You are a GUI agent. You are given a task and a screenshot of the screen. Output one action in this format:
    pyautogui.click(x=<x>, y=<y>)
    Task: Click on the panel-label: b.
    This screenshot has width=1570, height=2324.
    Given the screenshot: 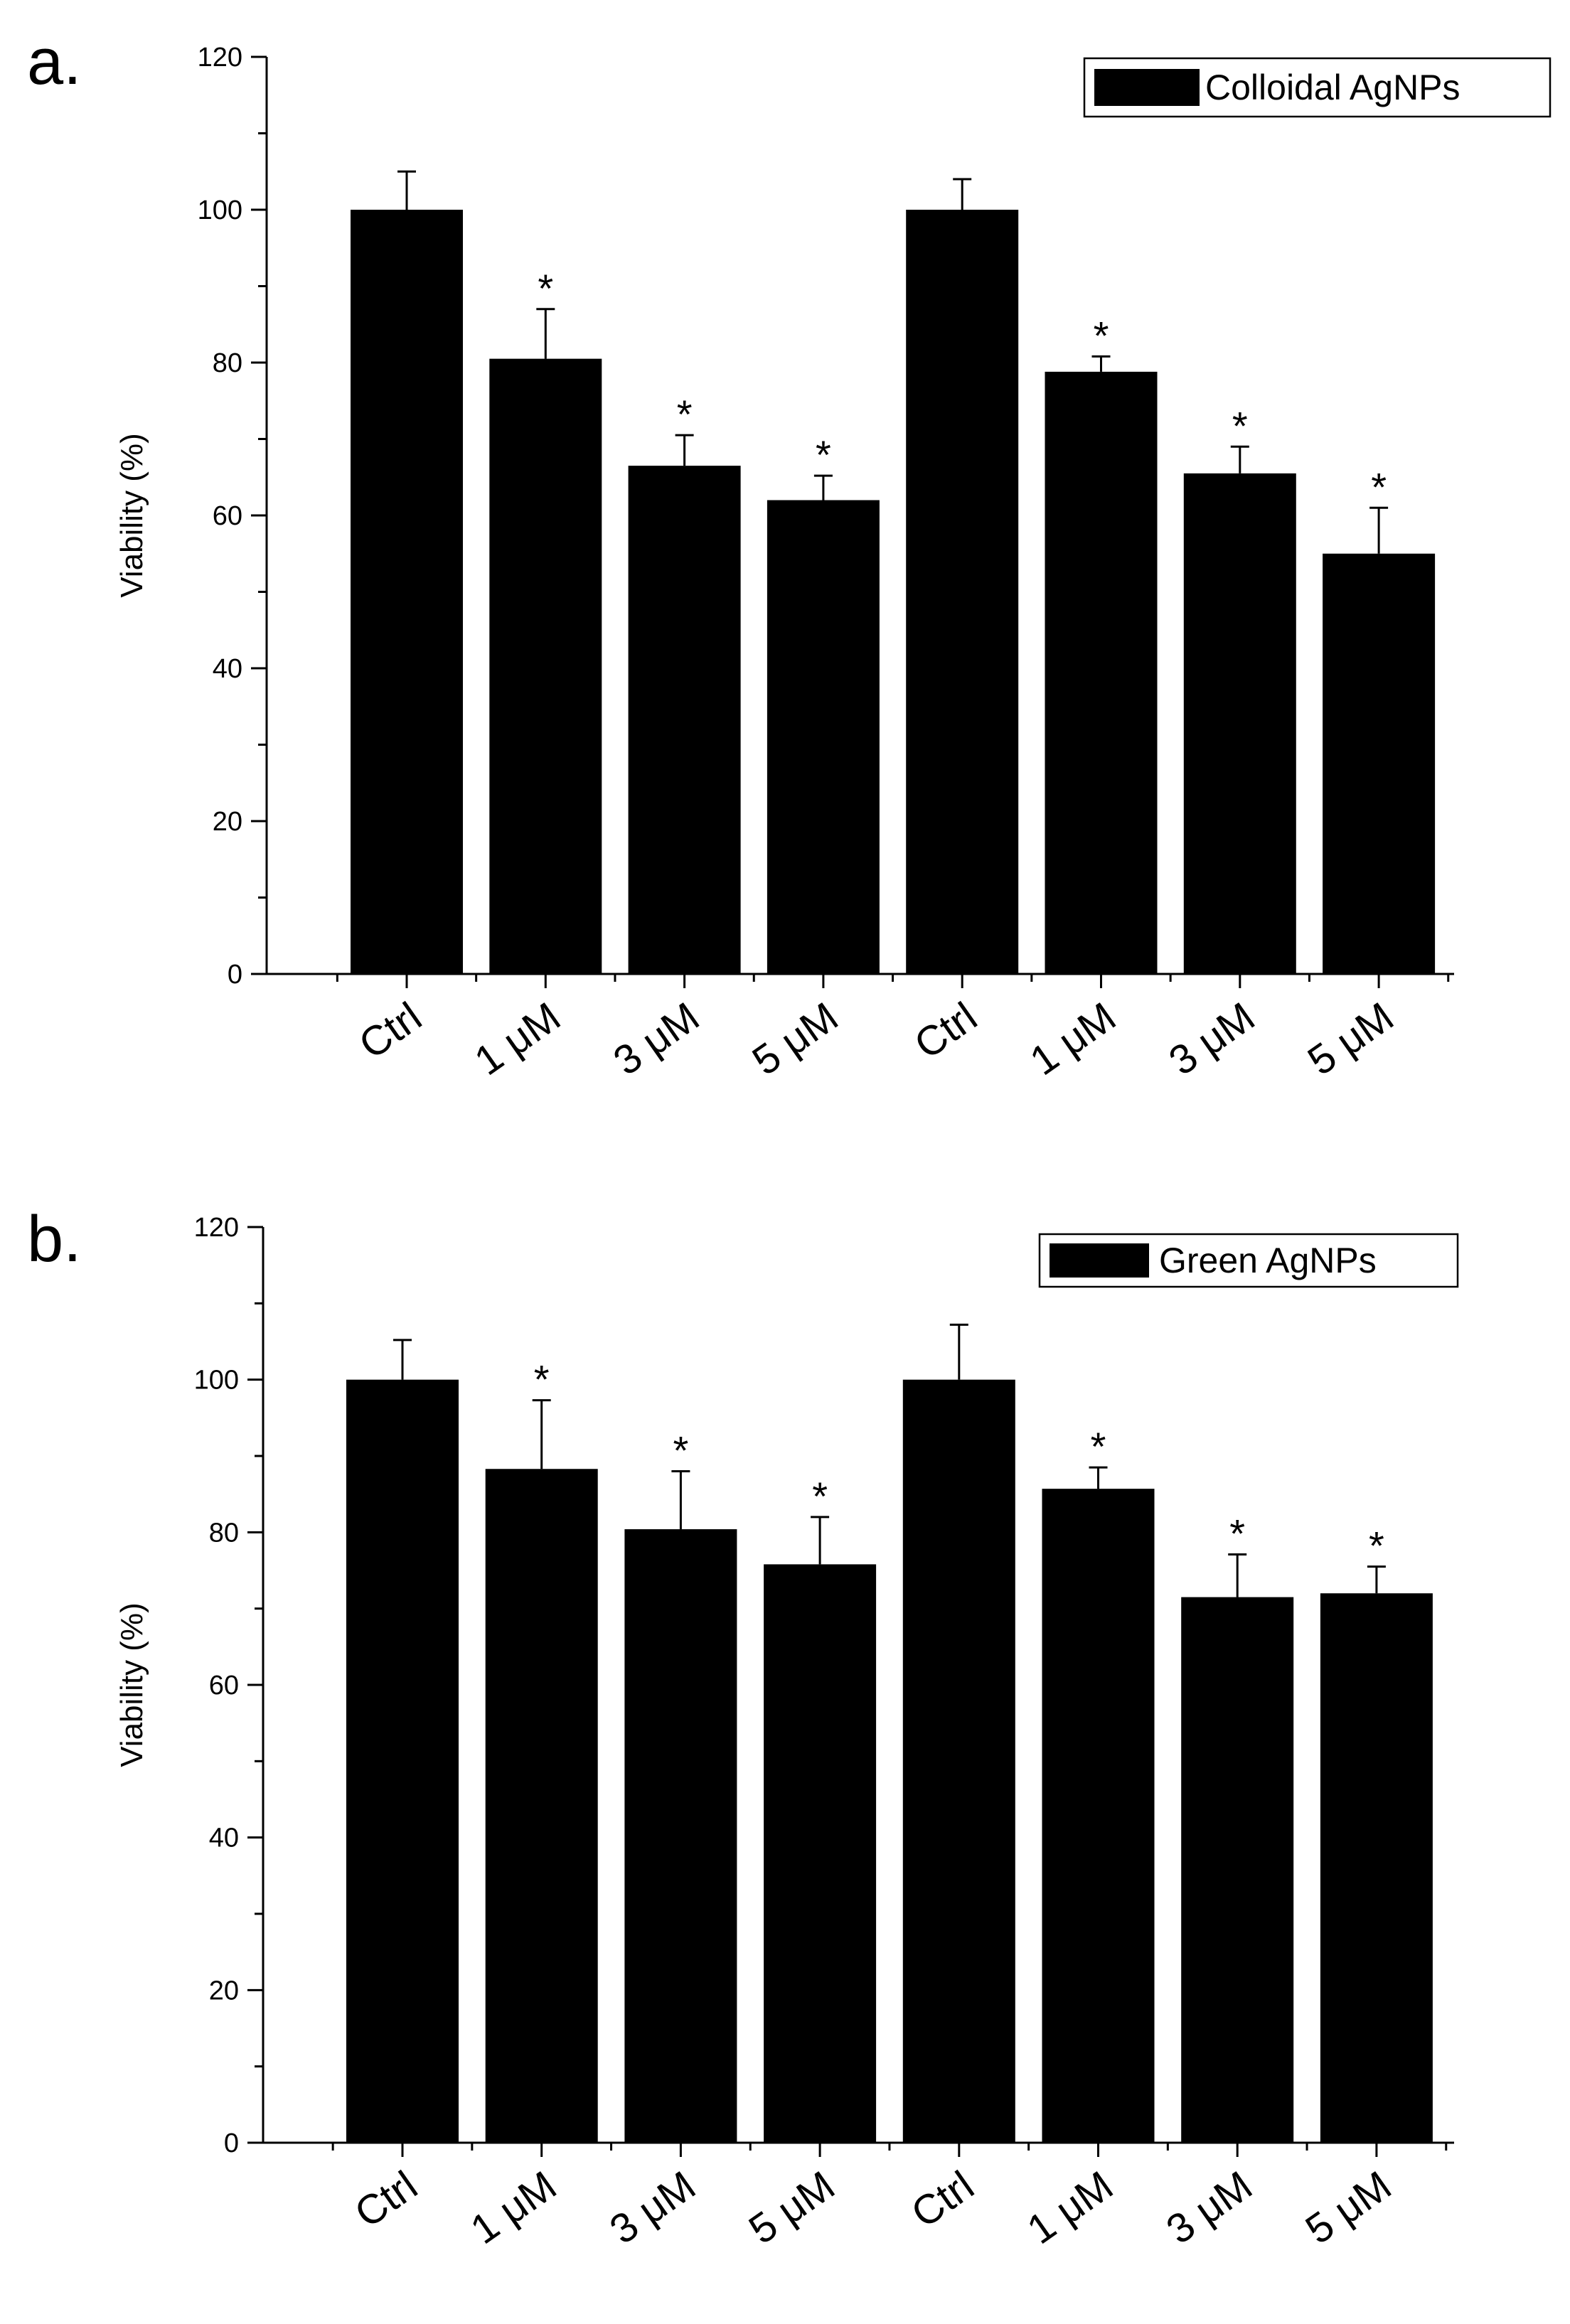 What is the action you would take?
    pyautogui.click(x=54, y=1239)
    